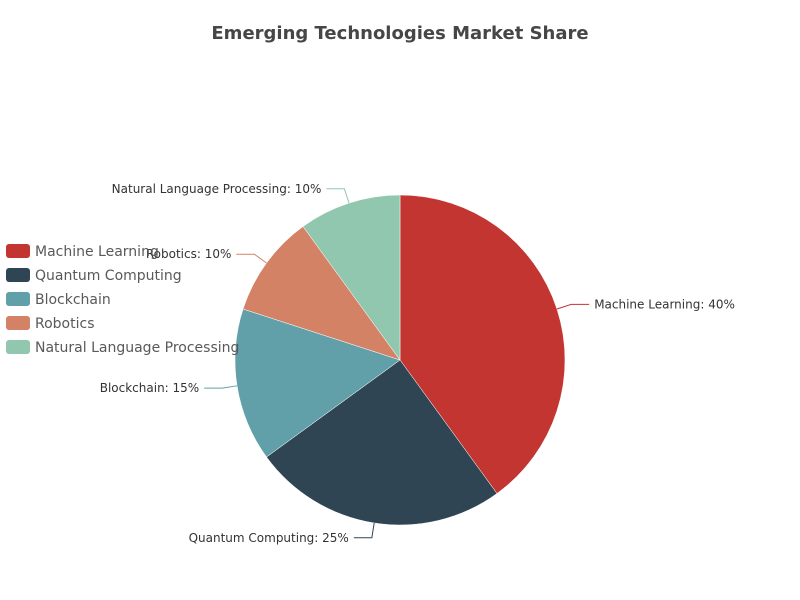 This screenshot has width=800, height=600. I want to click on slice-label-blockchain: Blockchain: 15%, so click(149, 388).